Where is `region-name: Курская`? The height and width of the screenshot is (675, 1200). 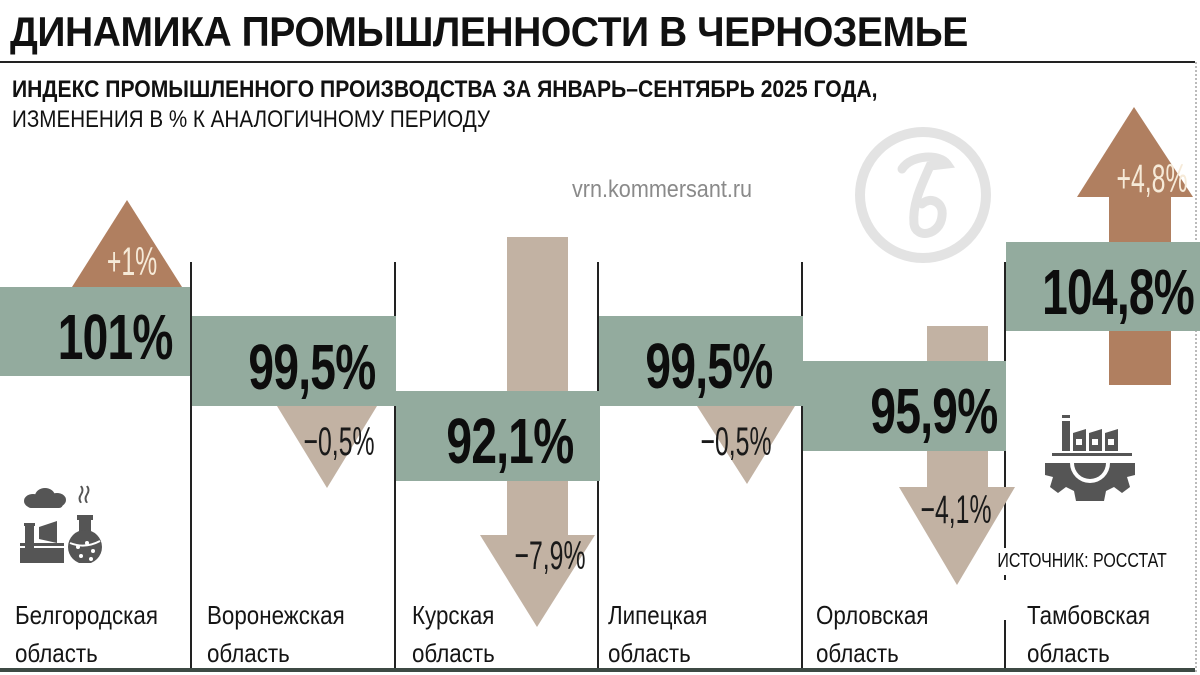
region-name: Курская is located at coordinates (453, 615).